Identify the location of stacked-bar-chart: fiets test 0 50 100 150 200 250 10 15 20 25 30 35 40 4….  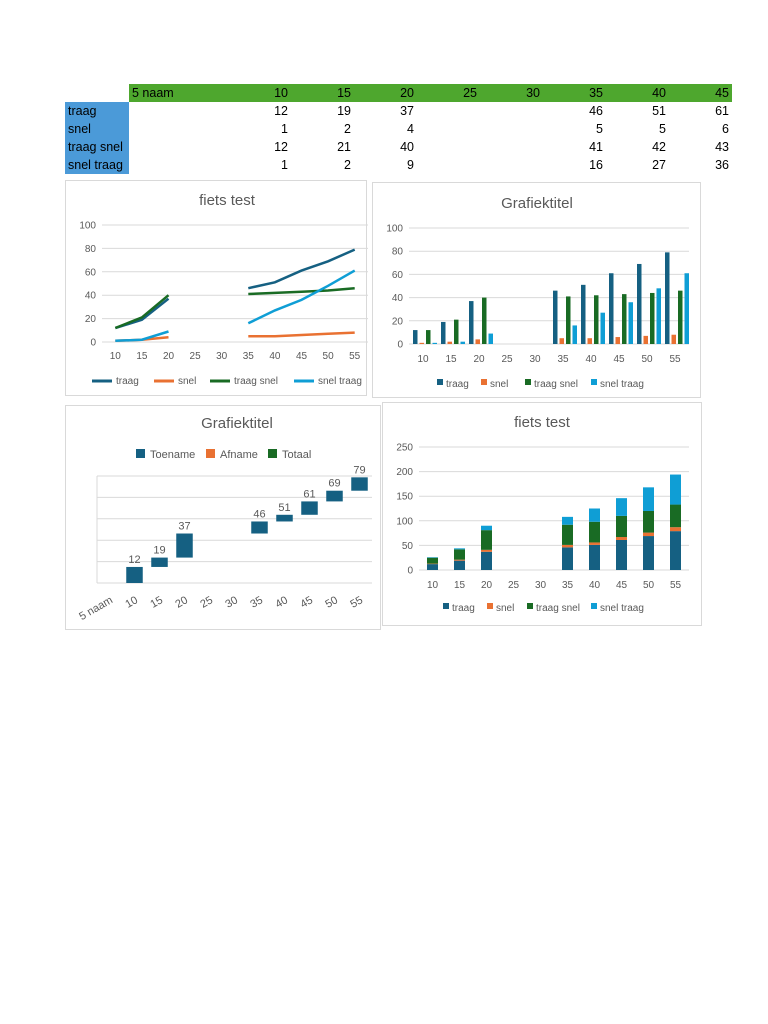
(542, 514).